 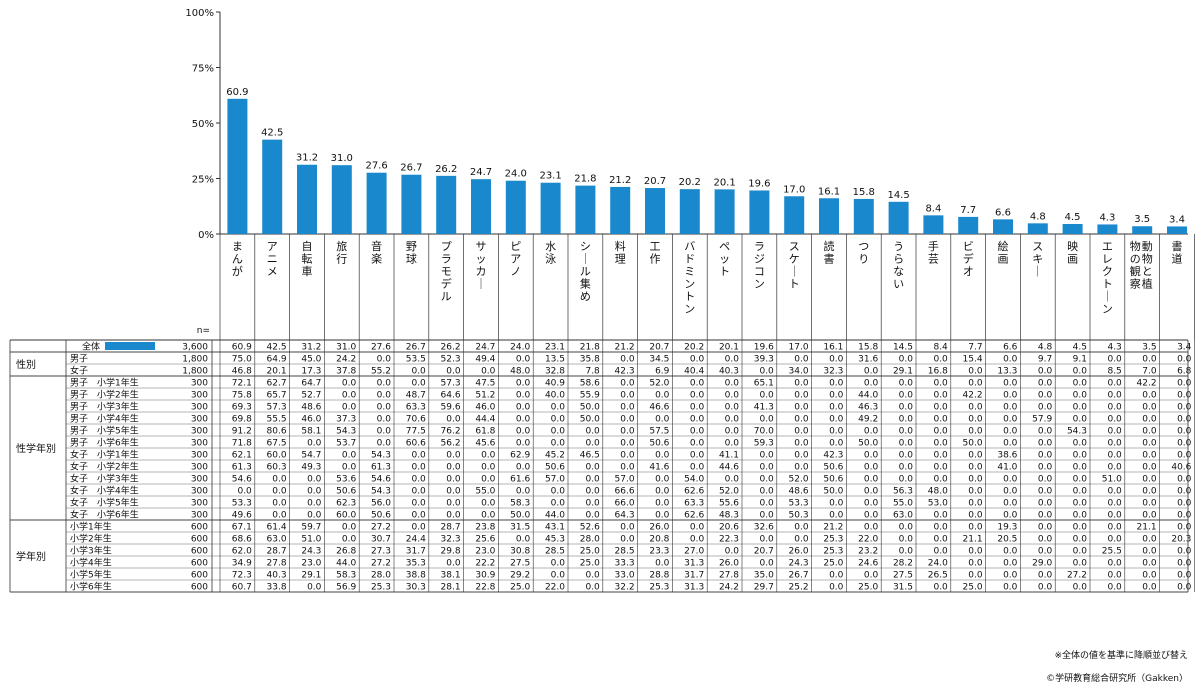 What do you see at coordinates (346, 504) in the screenshot?
I see `table-cell: 62.3` at bounding box center [346, 504].